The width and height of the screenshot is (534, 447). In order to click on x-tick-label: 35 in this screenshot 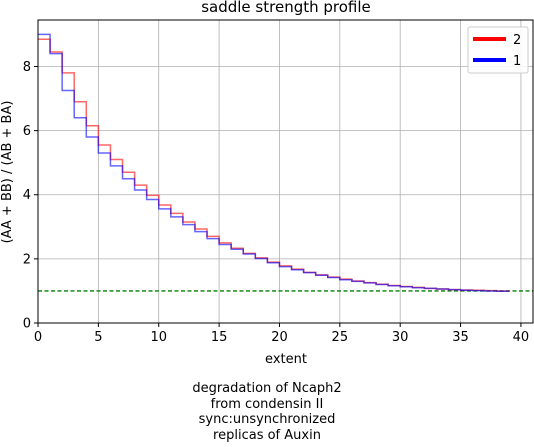, I will do `click(460, 337)`.